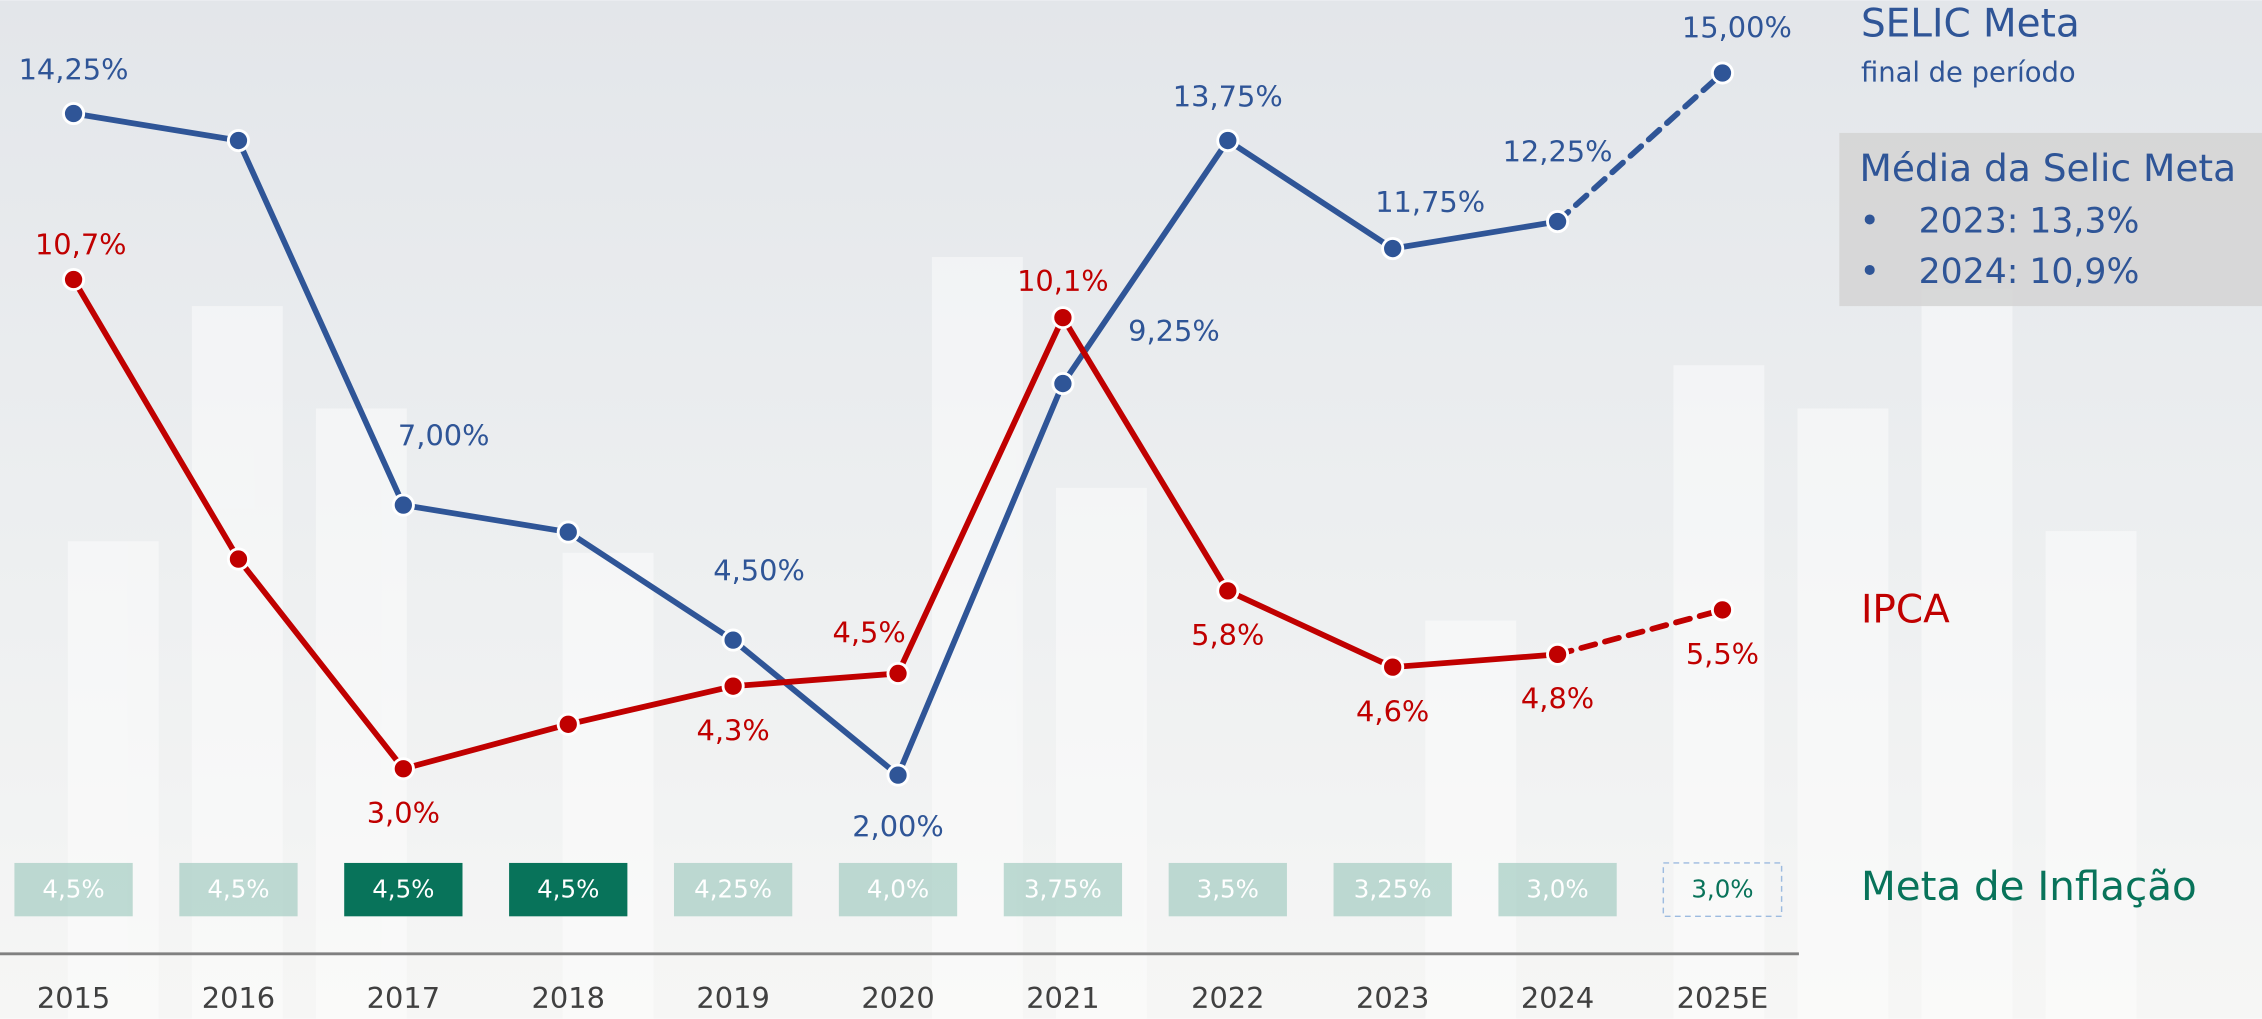 The height and width of the screenshot is (1019, 2262). I want to click on target-label: 4,25%, so click(733, 888).